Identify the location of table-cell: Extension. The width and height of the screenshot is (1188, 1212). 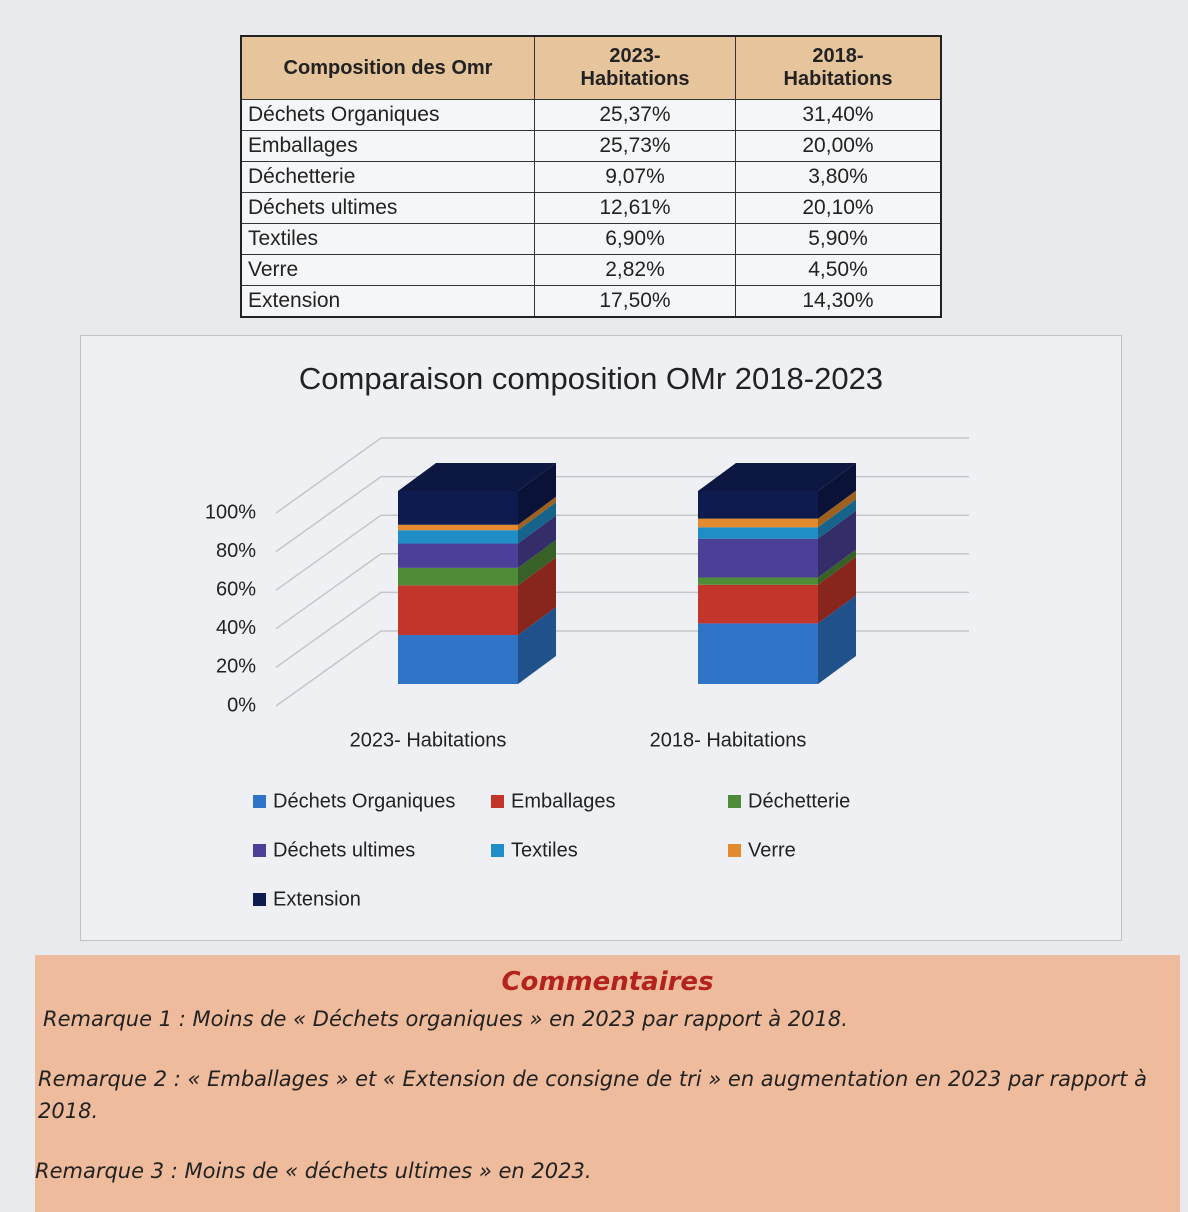
(387, 301).